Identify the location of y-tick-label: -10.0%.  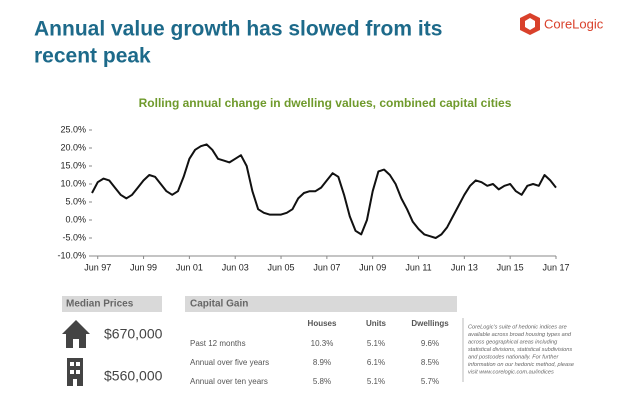
(71, 255).